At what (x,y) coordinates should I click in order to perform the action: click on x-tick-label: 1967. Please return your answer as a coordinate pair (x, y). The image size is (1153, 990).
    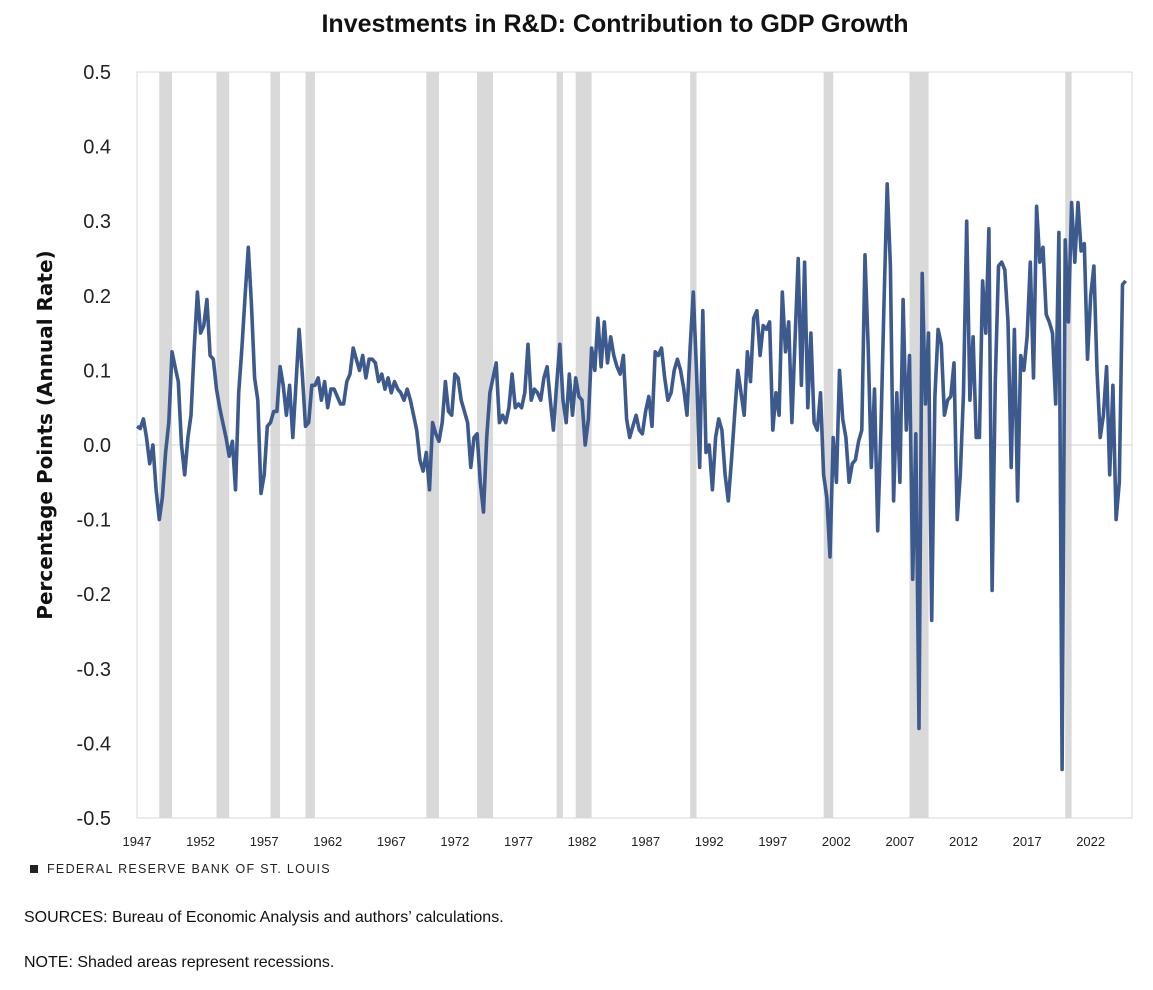
    Looking at the image, I should click on (391, 841).